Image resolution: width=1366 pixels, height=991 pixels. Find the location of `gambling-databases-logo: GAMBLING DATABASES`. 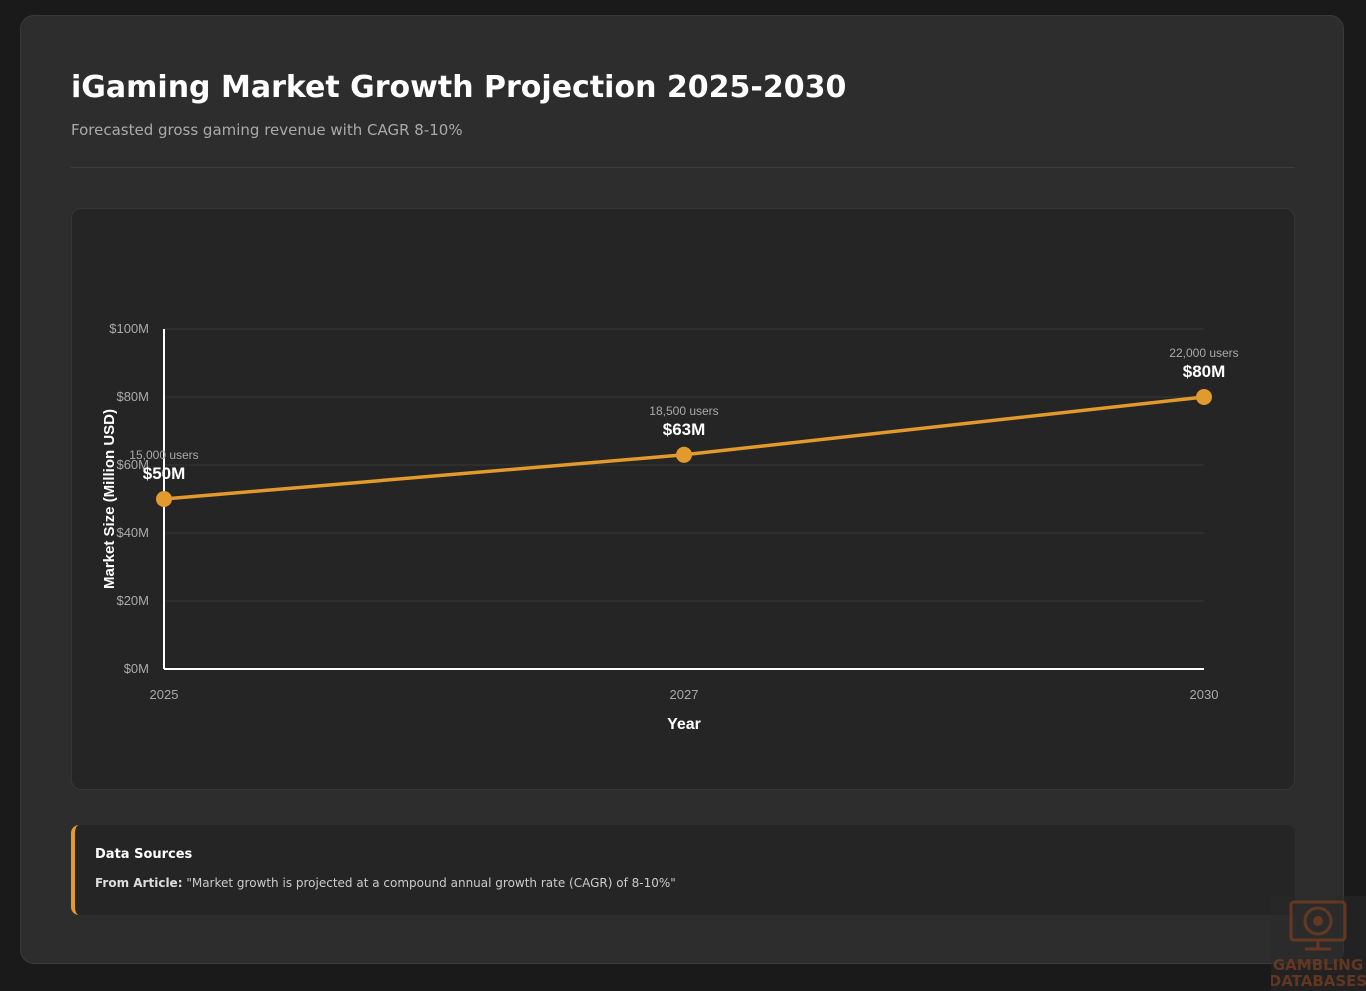

gambling-databases-logo: GAMBLING DATABASES is located at coordinates (1318, 943).